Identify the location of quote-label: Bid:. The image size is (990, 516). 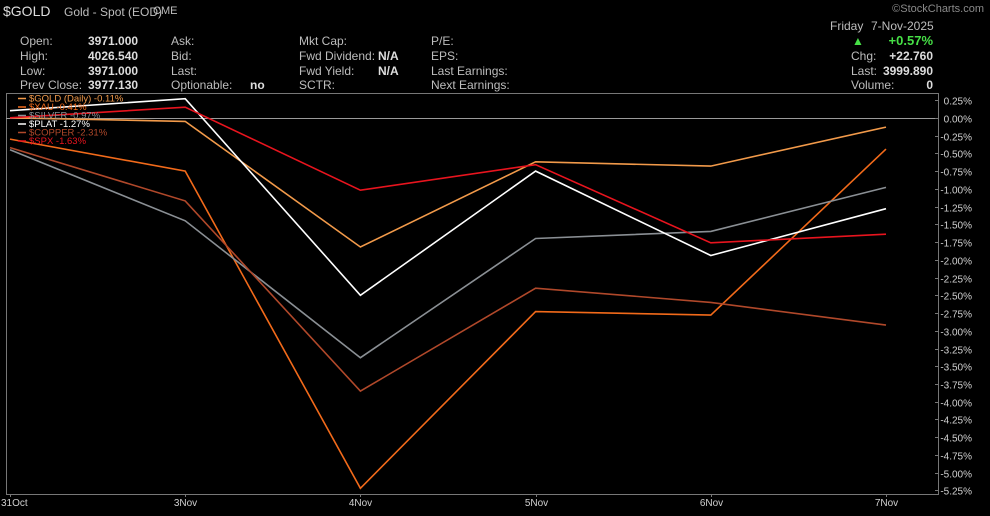
(181, 56).